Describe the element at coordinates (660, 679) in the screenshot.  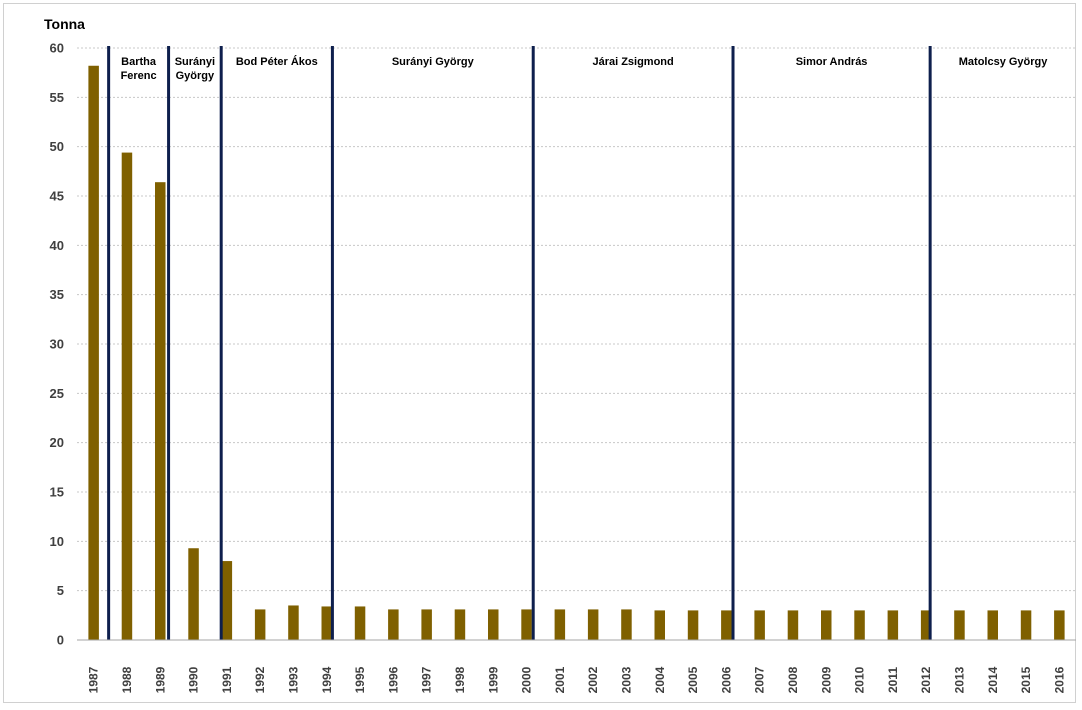
I see `x-tick-label: 2004` at that location.